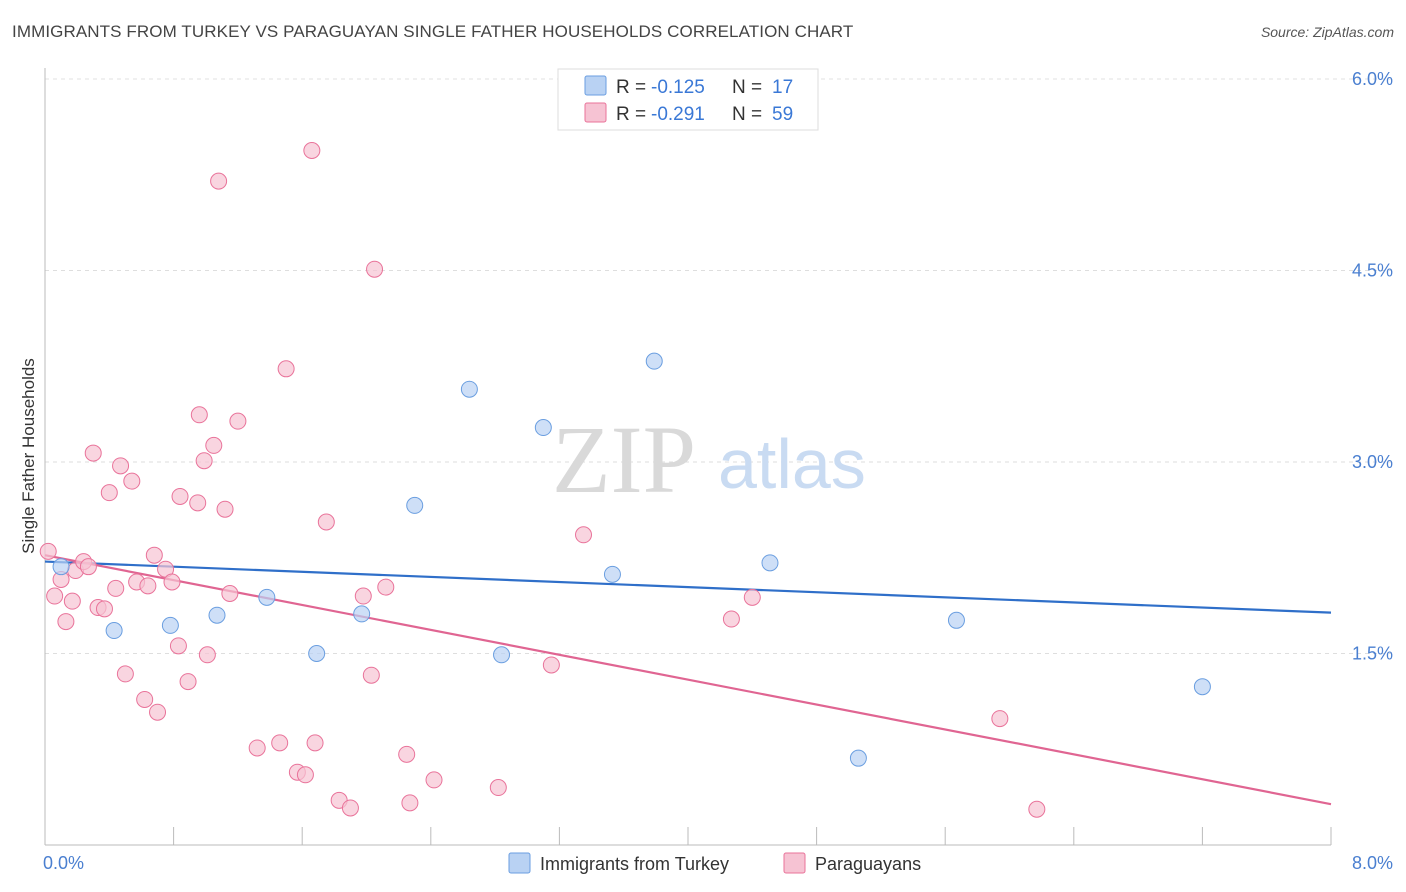 The height and width of the screenshot is (892, 1406). I want to click on y-tick-label: 3.0%, so click(1372, 462).